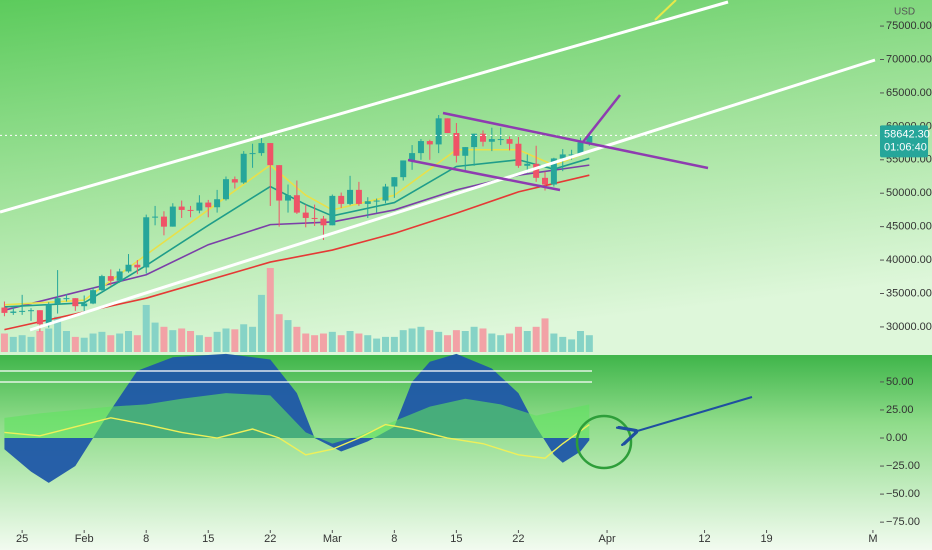 This screenshot has height=550, width=932. Describe the element at coordinates (606, 539) in the screenshot. I see `x-tick-label: Apr` at that location.